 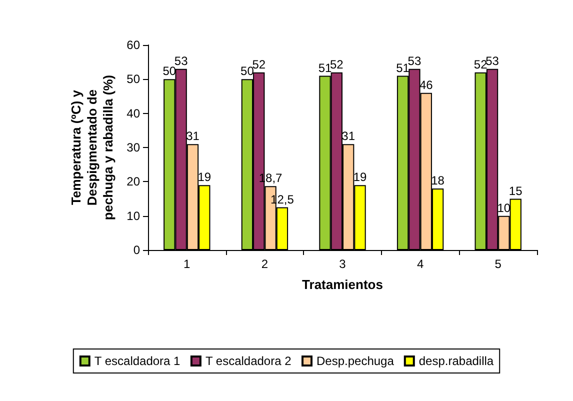 I want to click on y-axis-title: Temperatura (ºC) y Despigmentado de pechuga y rabadilla (%), so click(x=92, y=147).